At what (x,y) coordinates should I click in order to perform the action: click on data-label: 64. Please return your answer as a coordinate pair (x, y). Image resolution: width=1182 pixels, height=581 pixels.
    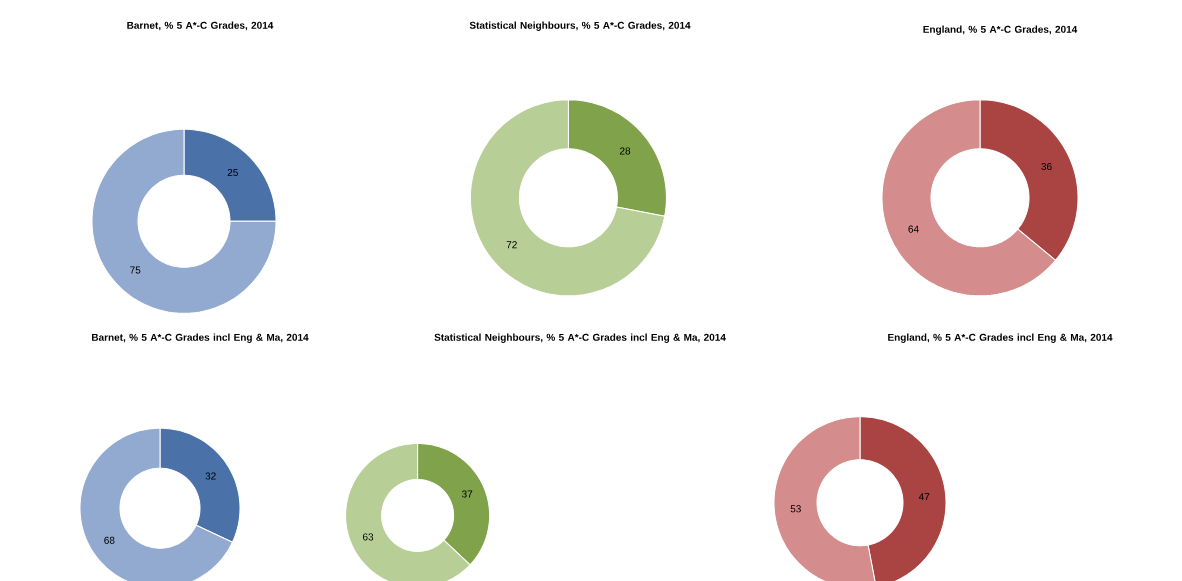
    Looking at the image, I should click on (913, 229).